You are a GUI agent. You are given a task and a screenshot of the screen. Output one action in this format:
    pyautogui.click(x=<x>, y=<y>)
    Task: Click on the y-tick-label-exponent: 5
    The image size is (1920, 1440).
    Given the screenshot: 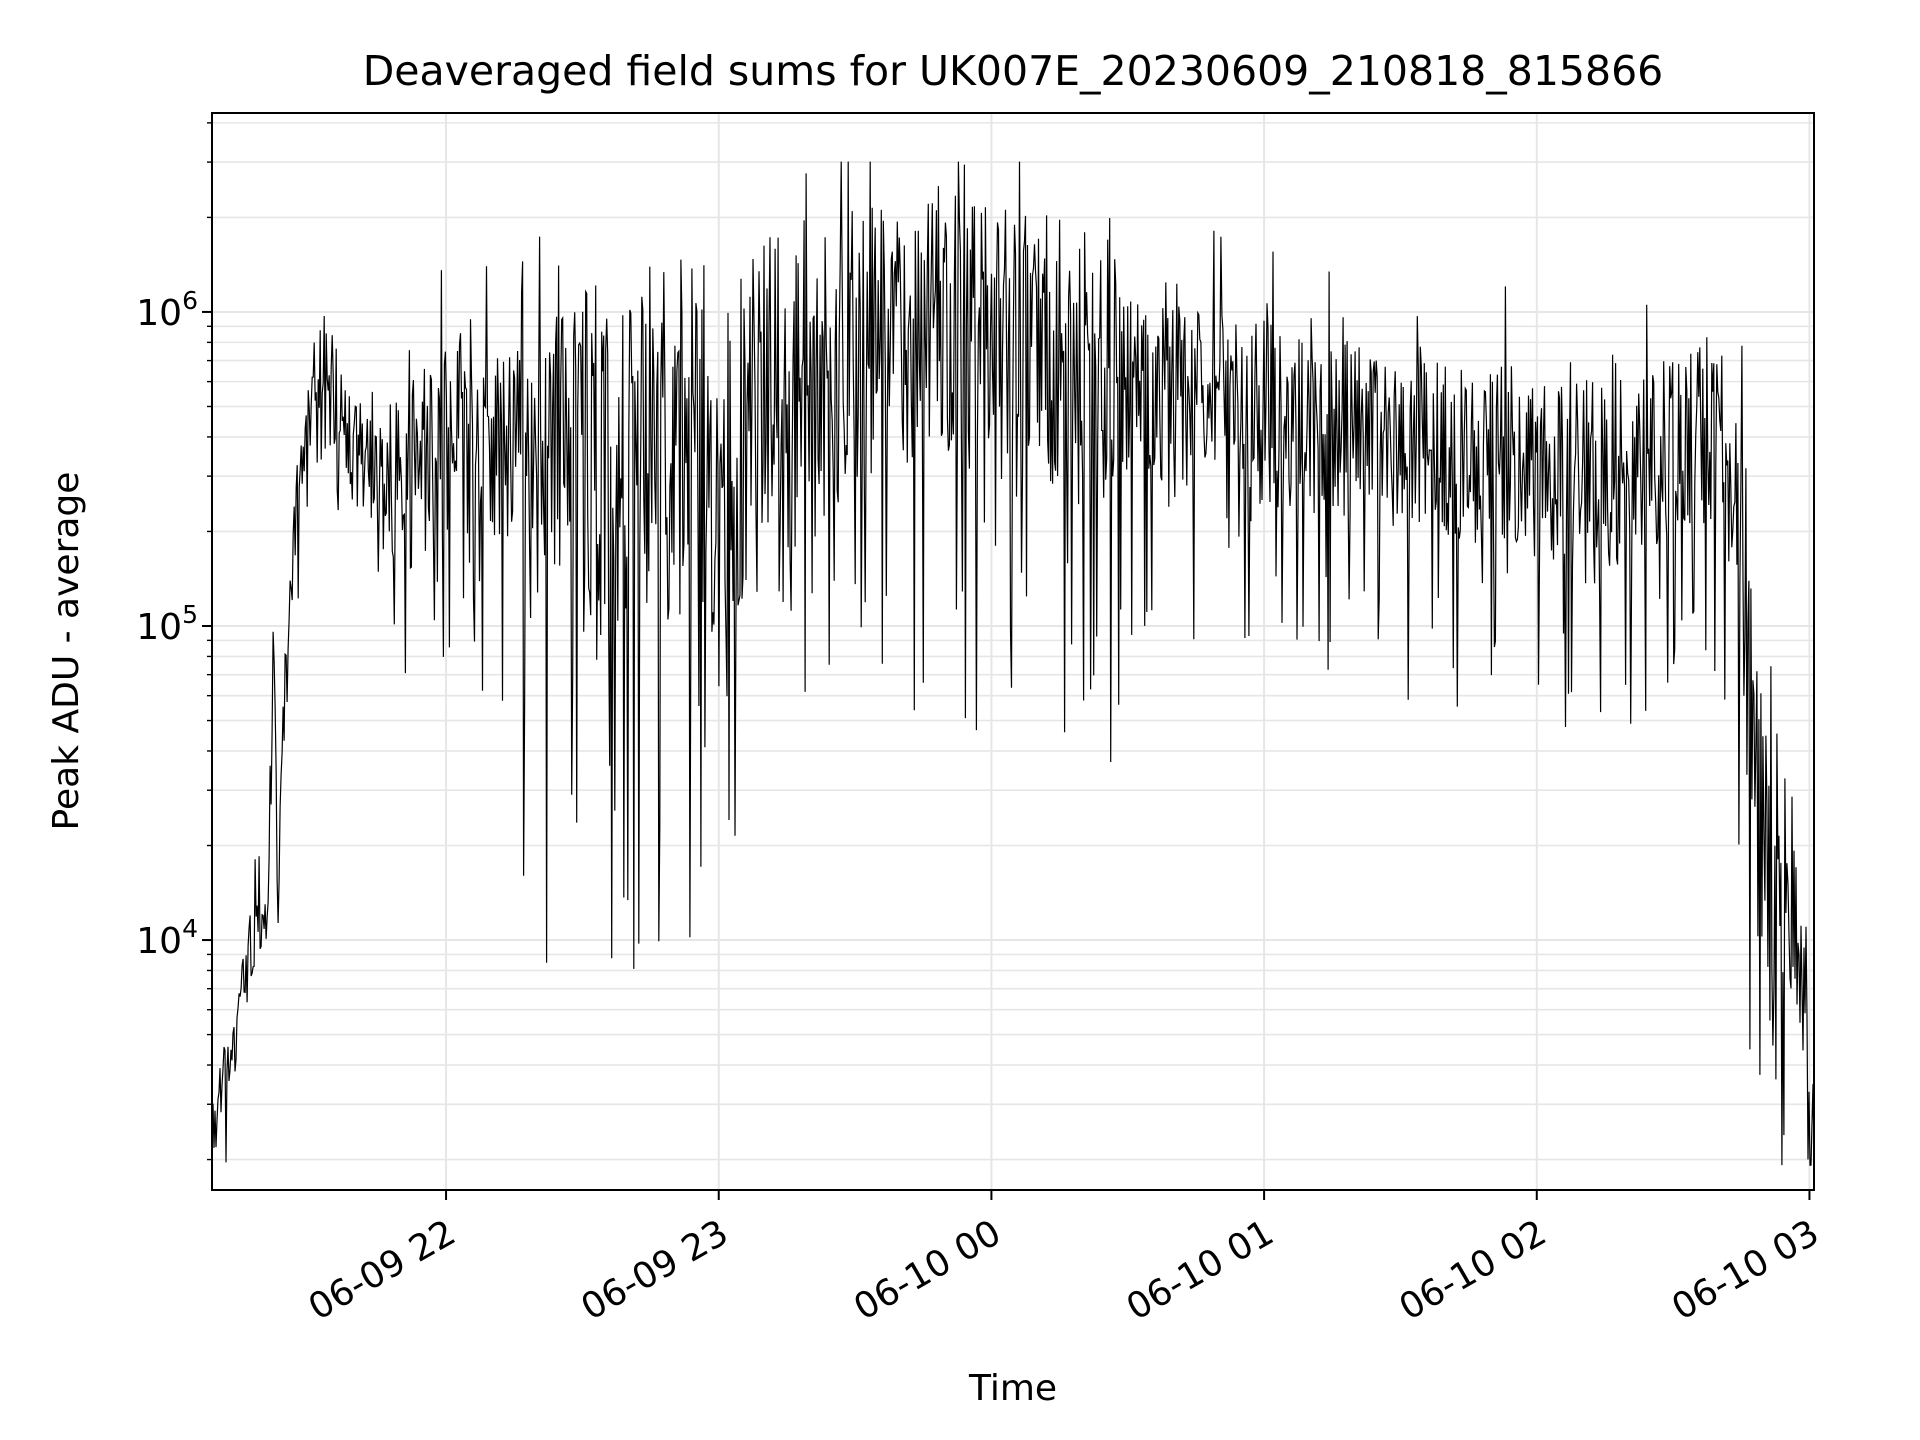 What is the action you would take?
    pyautogui.click(x=190, y=614)
    